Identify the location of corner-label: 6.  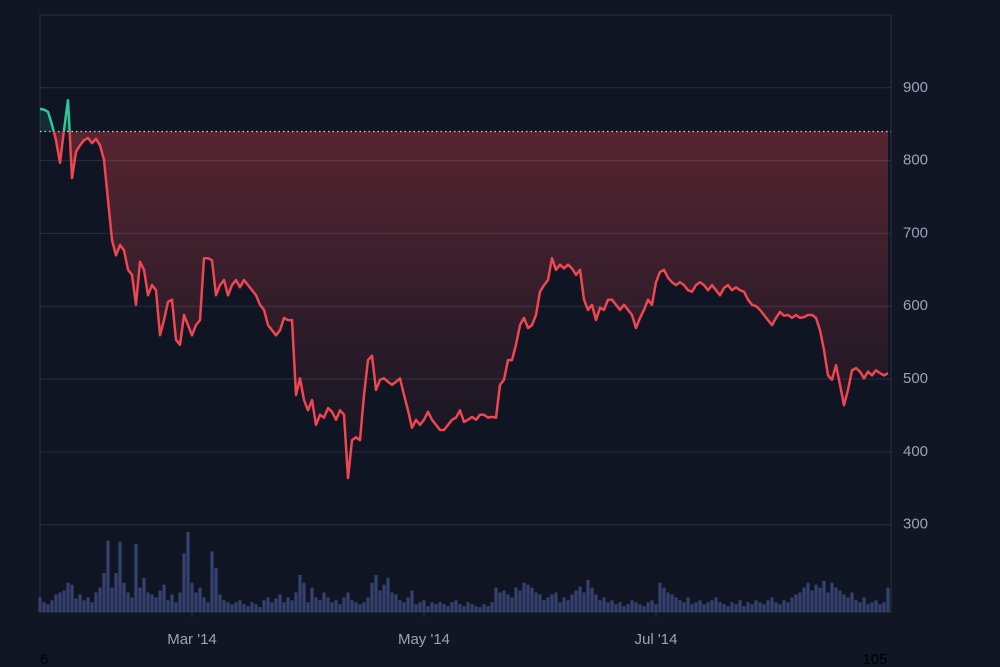
(44, 659).